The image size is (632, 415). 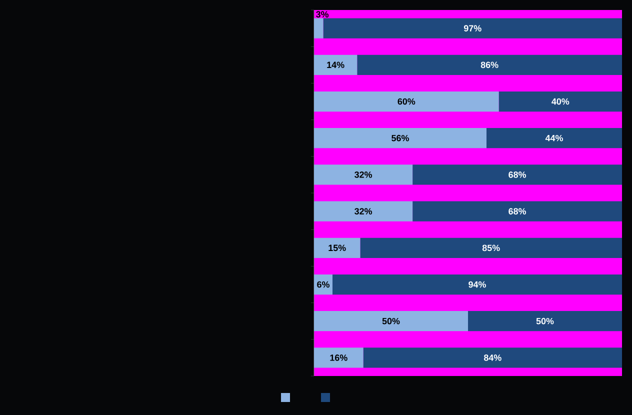 I want to click on data-label: 3%, so click(x=322, y=14).